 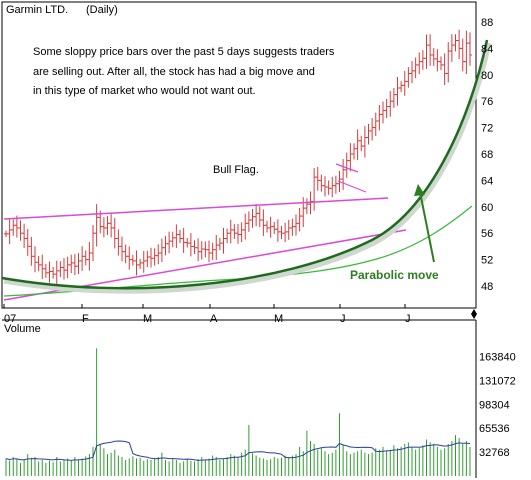 What do you see at coordinates (487, 23) in the screenshot?
I see `price-tick-label: 88` at bounding box center [487, 23].